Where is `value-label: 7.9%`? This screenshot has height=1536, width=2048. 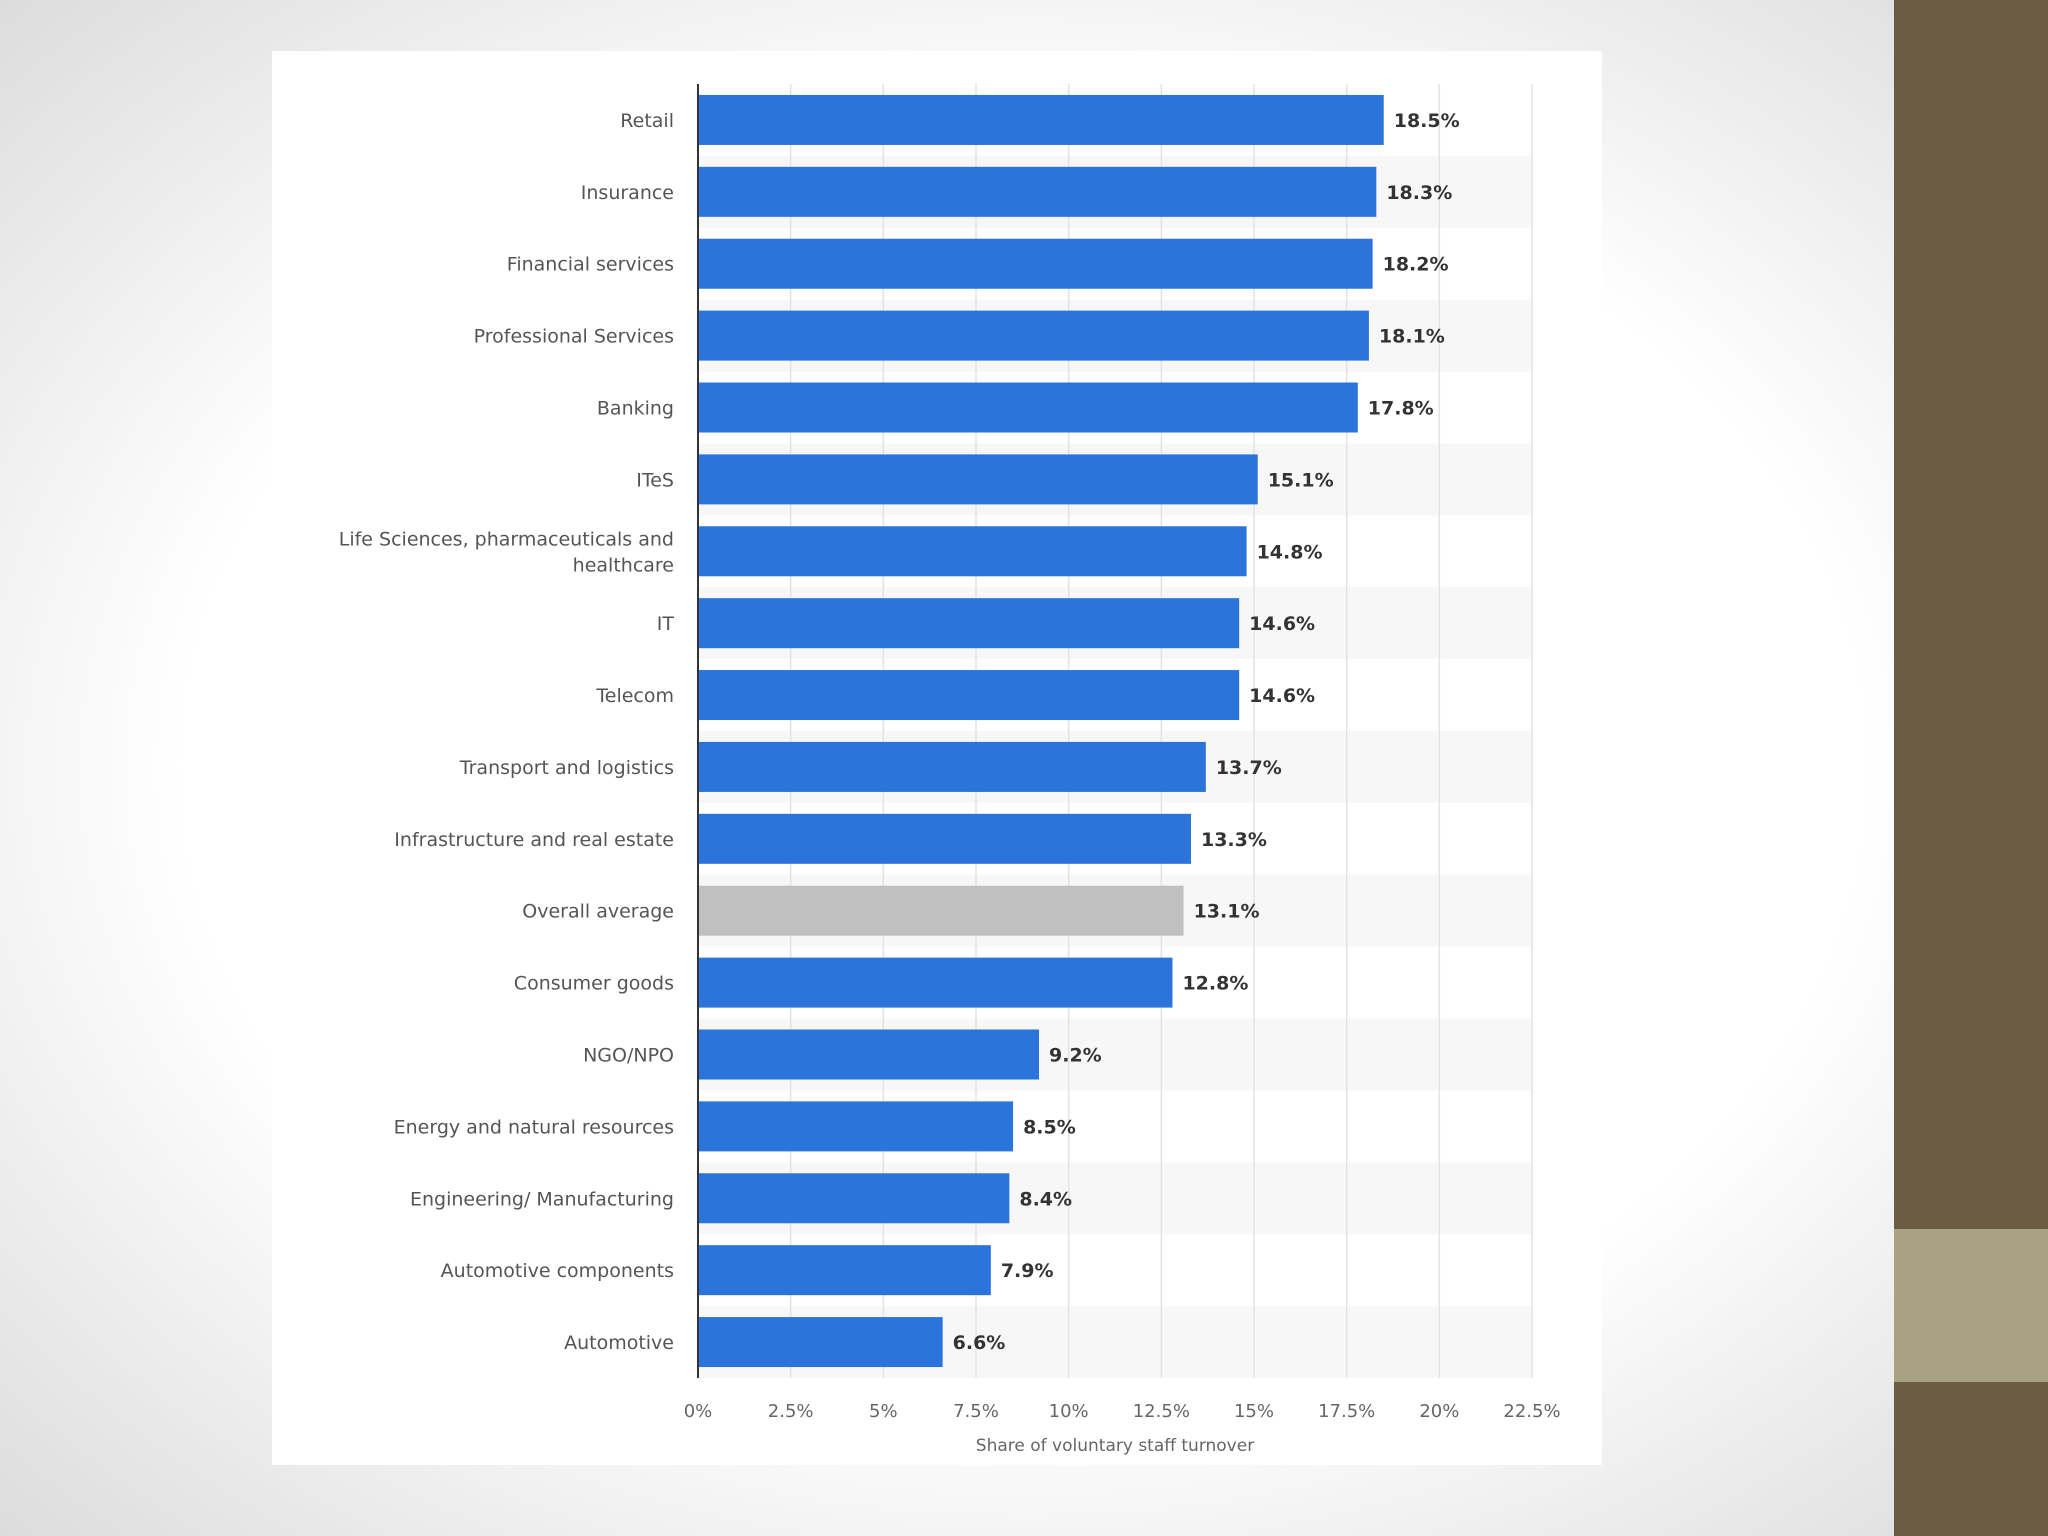
value-label: 7.9% is located at coordinates (1027, 1271).